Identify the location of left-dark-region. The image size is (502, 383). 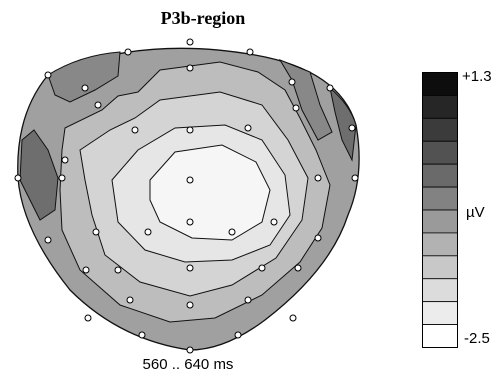
(39, 175).